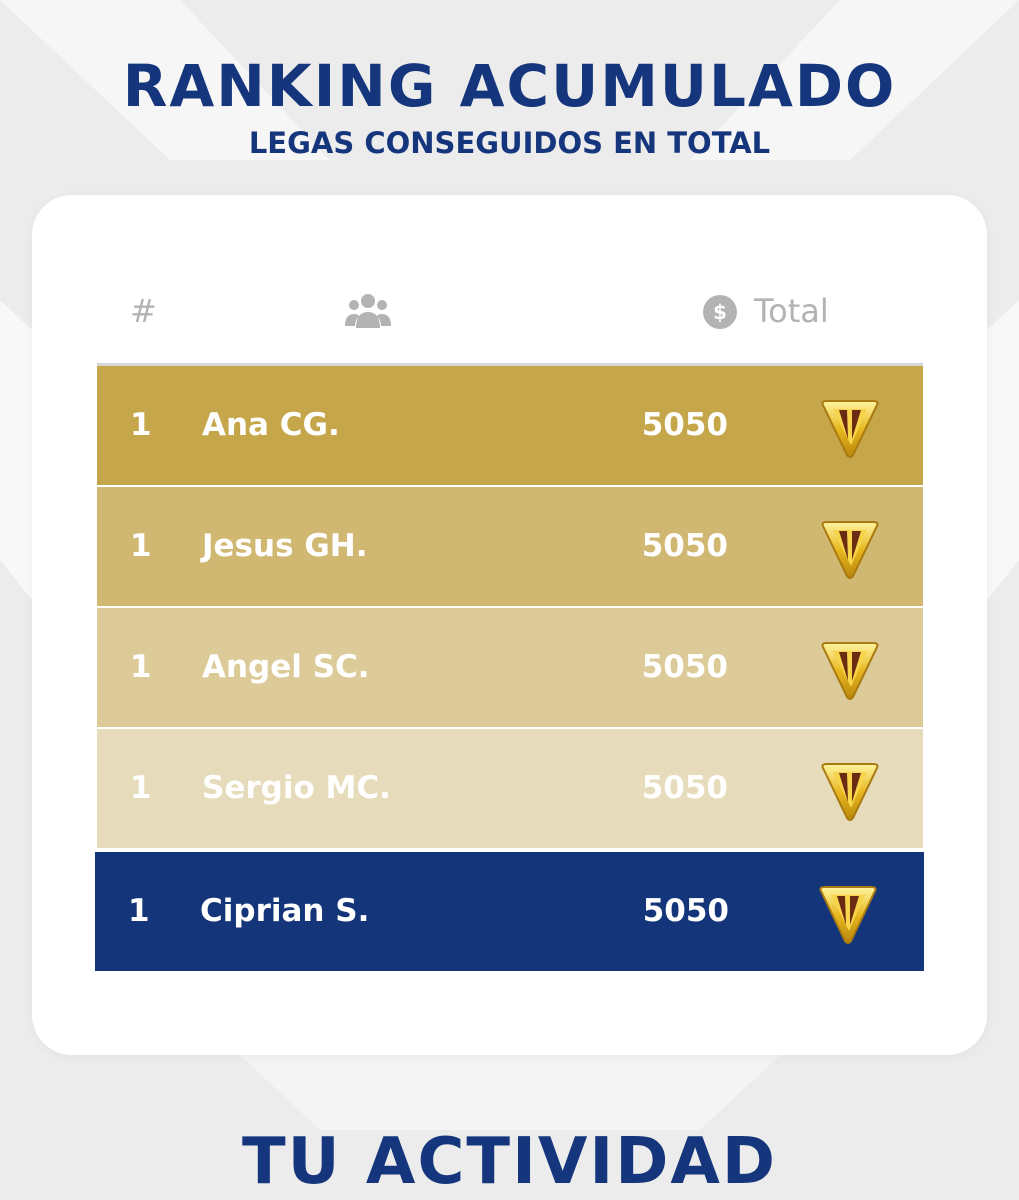 This screenshot has height=1200, width=1019. What do you see at coordinates (509, 143) in the screenshot?
I see `subtitle: LEGAS CONSEGUIDOS EN TOTAL` at bounding box center [509, 143].